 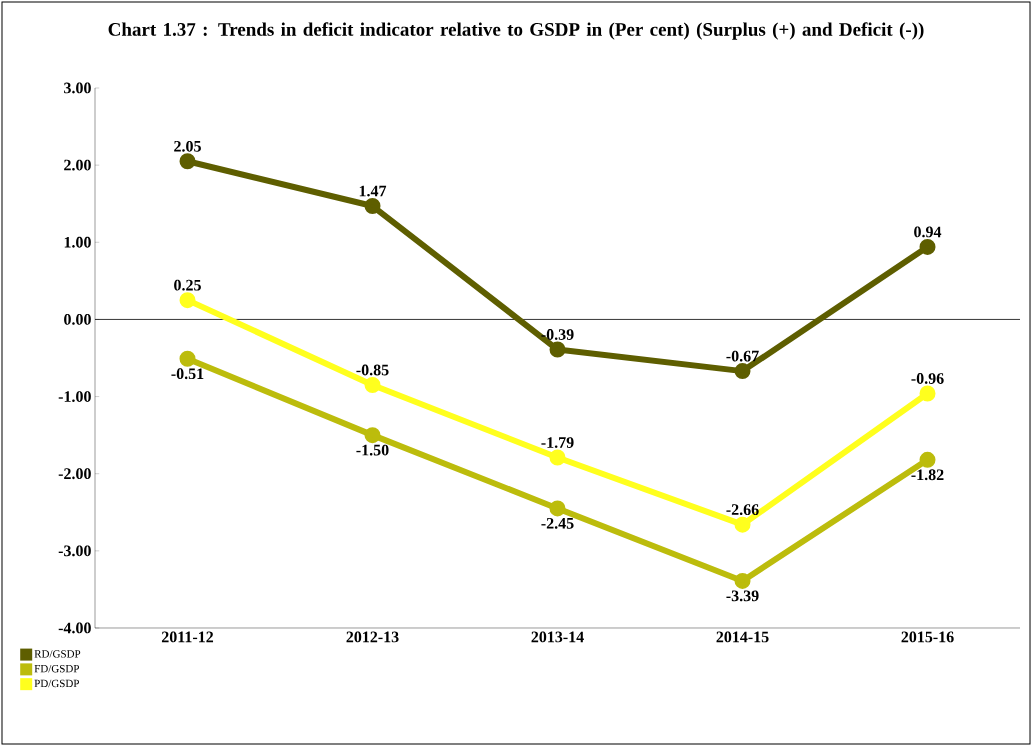 What do you see at coordinates (74, 551) in the screenshot?
I see `y-tick-label: -3.00` at bounding box center [74, 551].